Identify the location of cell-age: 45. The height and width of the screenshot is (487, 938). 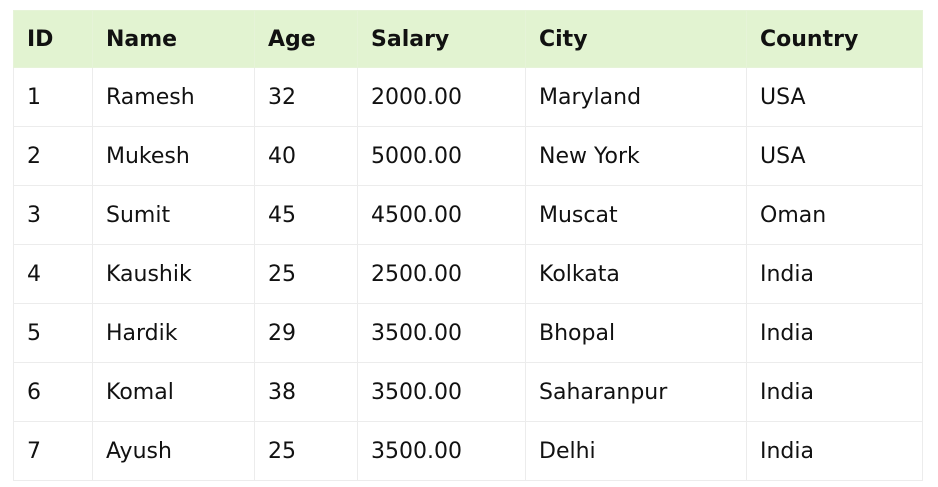
(306, 215).